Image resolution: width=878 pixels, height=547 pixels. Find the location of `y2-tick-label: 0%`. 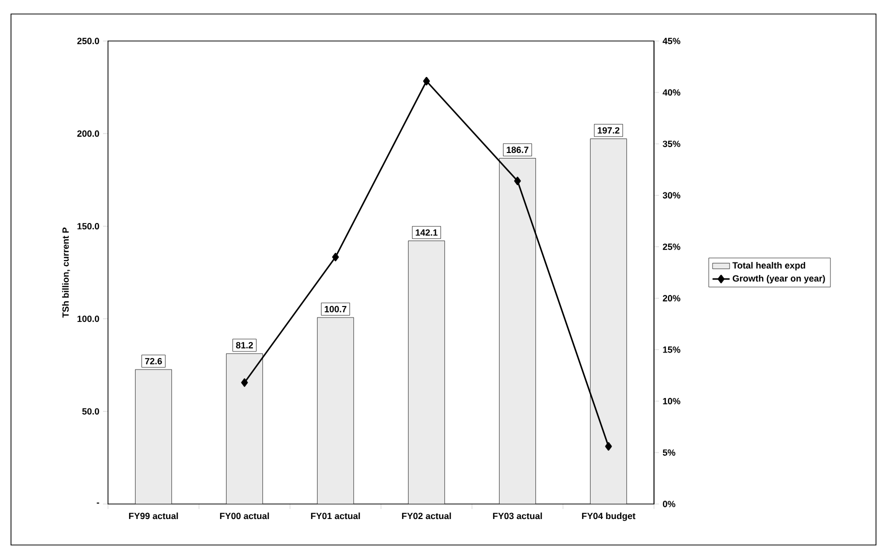

y2-tick-label: 0% is located at coordinates (669, 504).